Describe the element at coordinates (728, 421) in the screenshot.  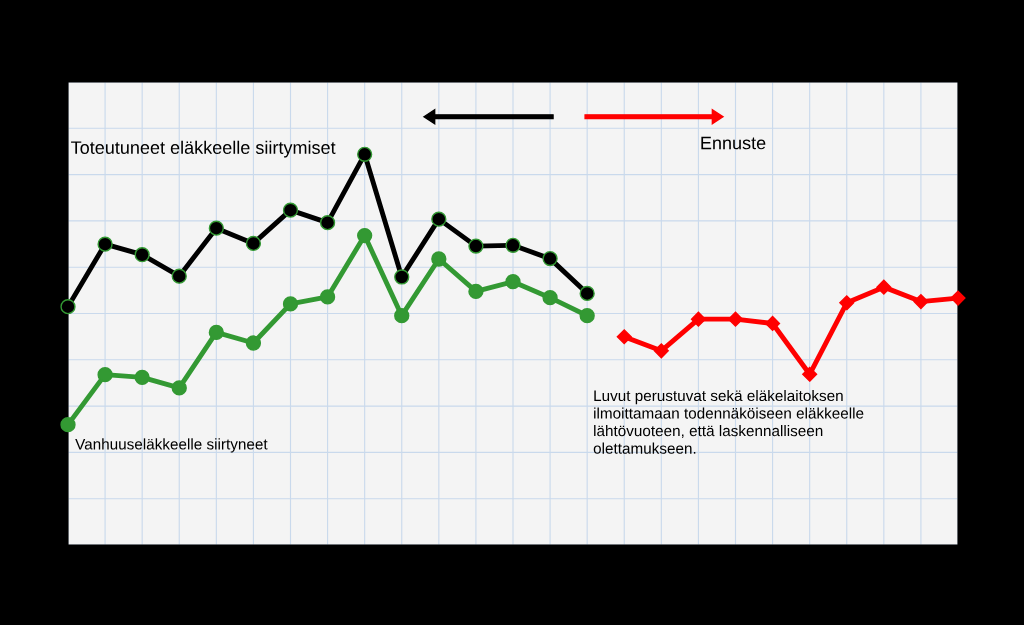
I see `annotation: Luvut perustuvat sekä eläkelaitoksen ilmoittamaan todennäköiseen eläkkeelle lähtövuoteen, että laskennalliseen olettamukseen.` at that location.